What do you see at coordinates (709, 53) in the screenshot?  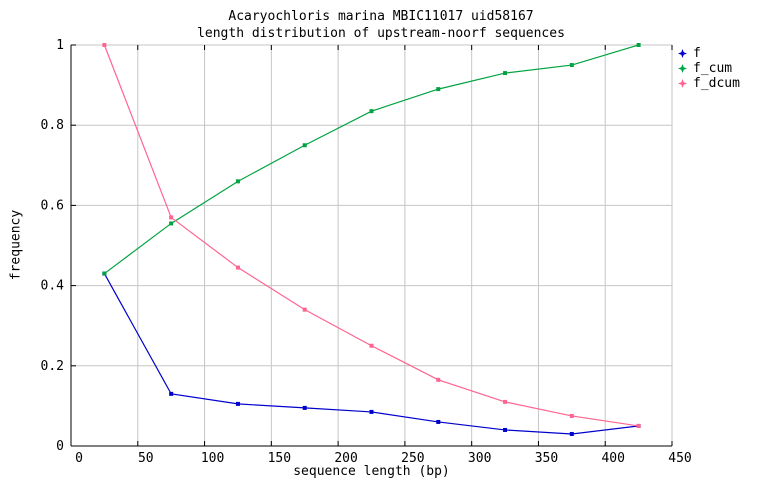 I see `legend-item-f: f` at bounding box center [709, 53].